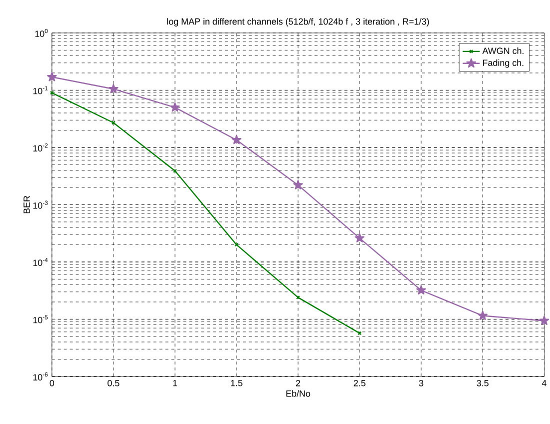 The image size is (550, 424). Describe the element at coordinates (40, 262) in the screenshot. I see `y-tick-label: 10$^{-4}$` at that location.